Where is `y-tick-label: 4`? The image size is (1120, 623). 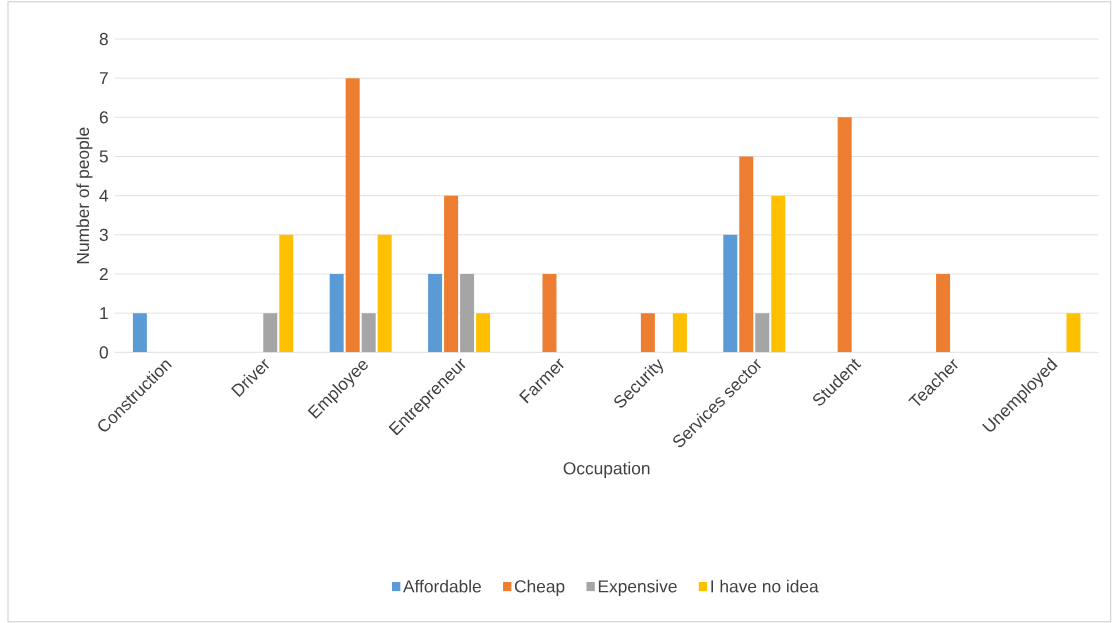 y-tick-label: 4 is located at coordinates (104, 195).